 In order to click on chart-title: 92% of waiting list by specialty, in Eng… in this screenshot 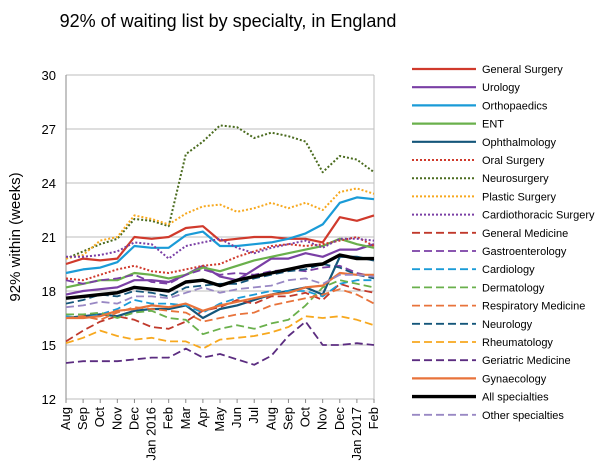, I will do `click(228, 21)`.